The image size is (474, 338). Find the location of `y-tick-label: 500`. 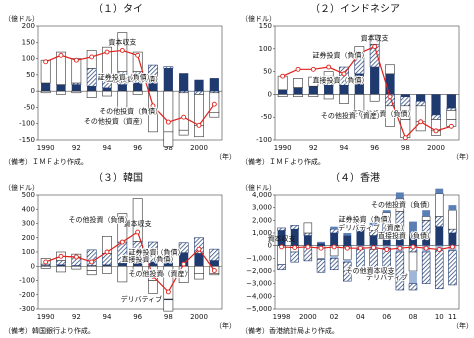

y-tick-label: 500 is located at coordinates (28, 195).